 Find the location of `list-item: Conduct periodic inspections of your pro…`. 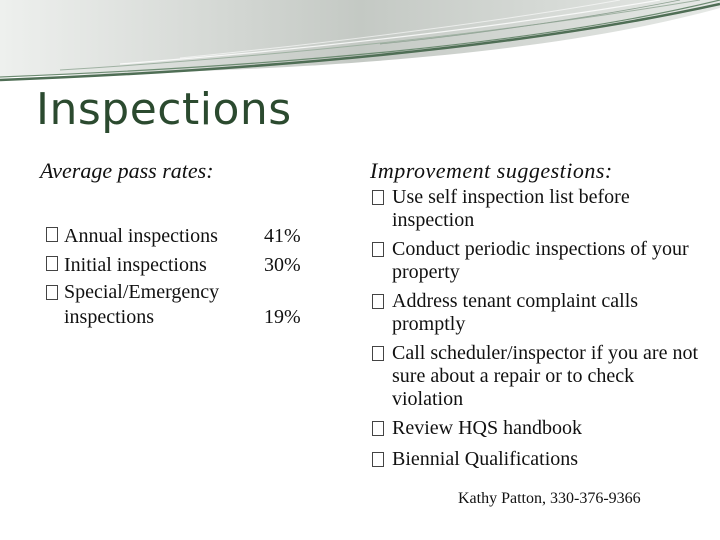

list-item: Conduct periodic inspections of your pro… is located at coordinates (537, 261).